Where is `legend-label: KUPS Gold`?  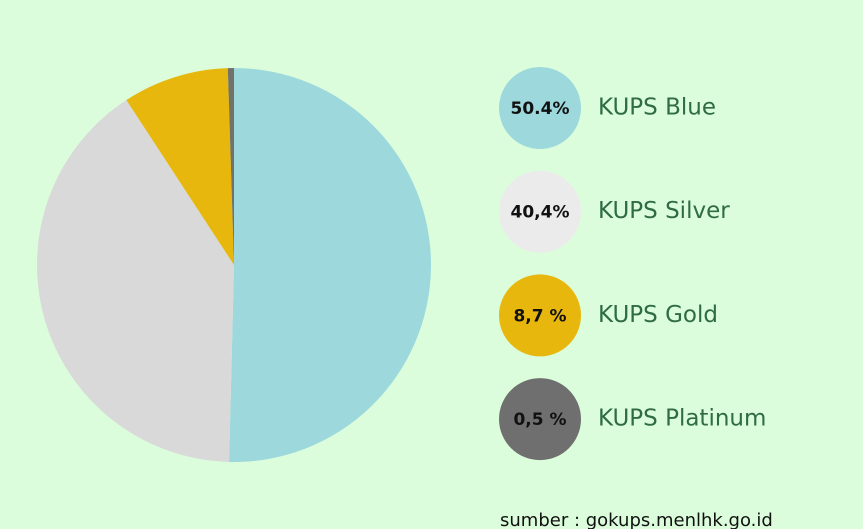 legend-label: KUPS Gold is located at coordinates (658, 315).